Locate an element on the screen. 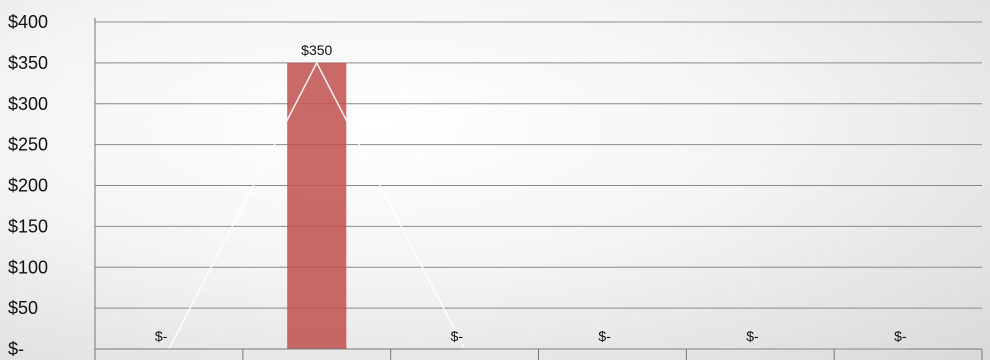  y-tick-label: $300 is located at coordinates (28, 104).